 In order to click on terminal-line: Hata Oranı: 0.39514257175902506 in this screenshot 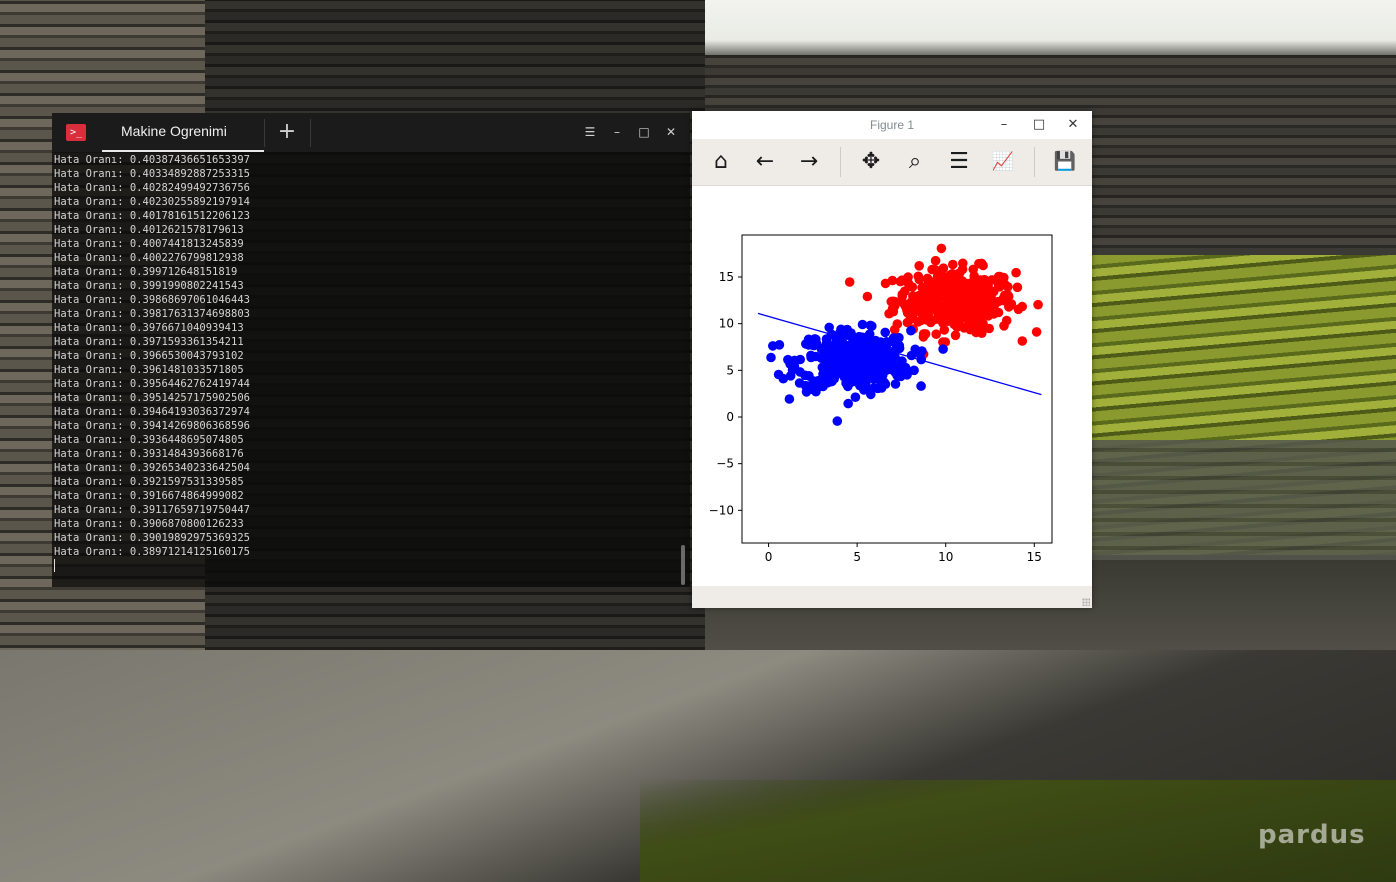, I will do `click(152, 398)`.